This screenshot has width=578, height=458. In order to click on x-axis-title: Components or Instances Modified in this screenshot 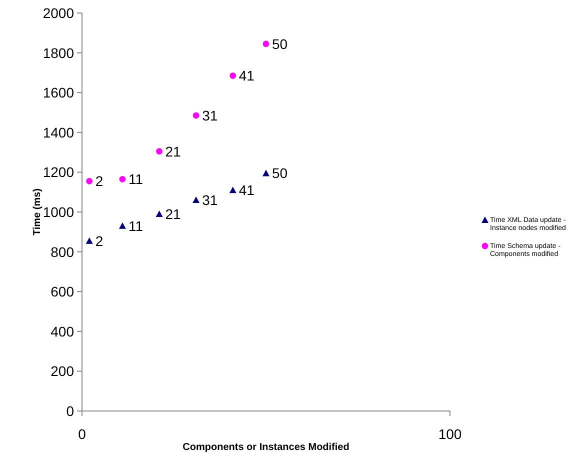, I will do `click(266, 447)`.